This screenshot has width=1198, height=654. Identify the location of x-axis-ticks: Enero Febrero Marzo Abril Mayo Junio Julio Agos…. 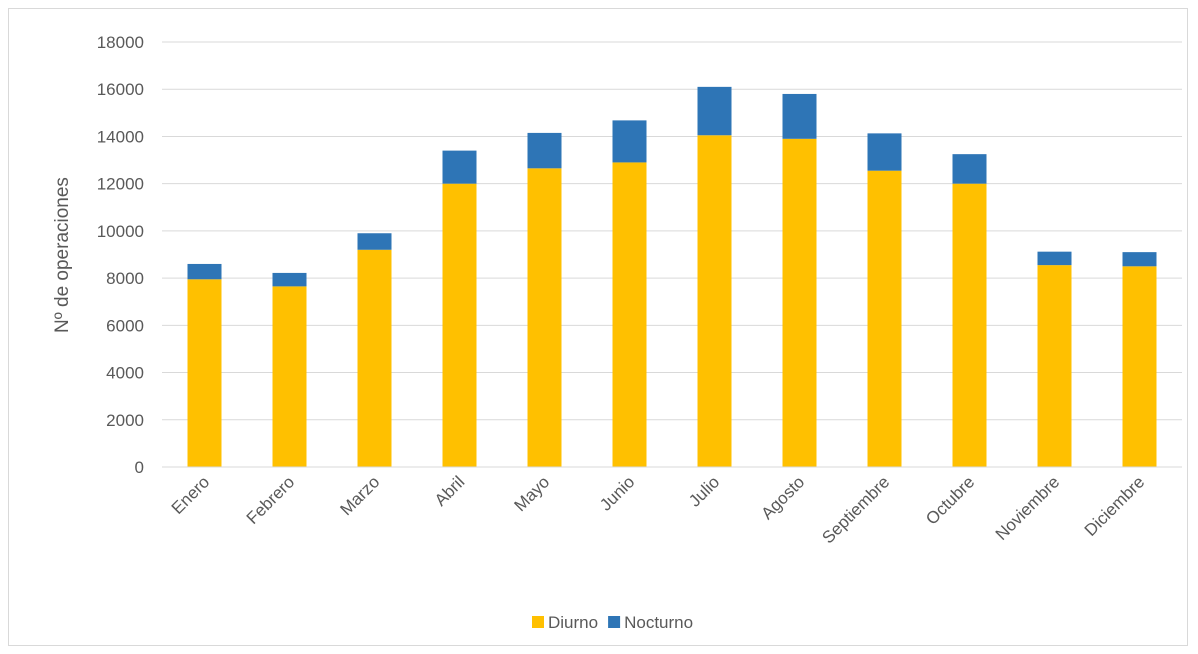
(658, 509).